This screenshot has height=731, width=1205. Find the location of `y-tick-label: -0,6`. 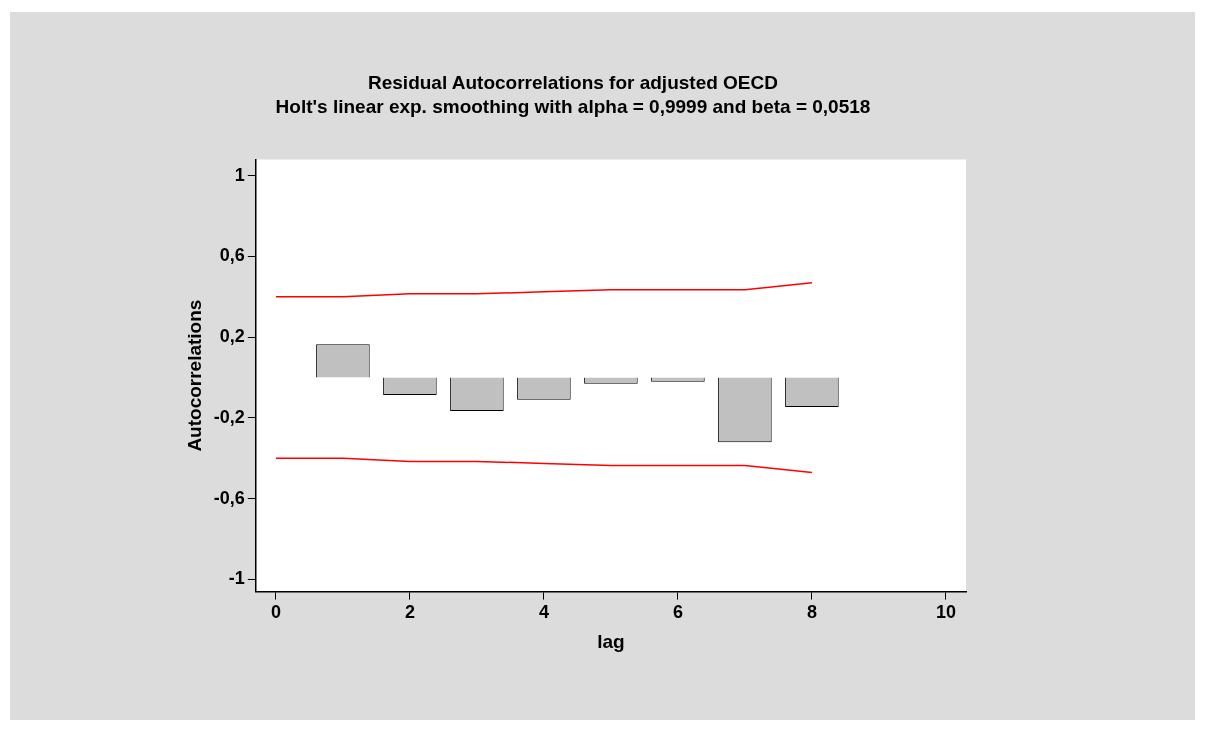

y-tick-label: -0,6 is located at coordinates (229, 497).